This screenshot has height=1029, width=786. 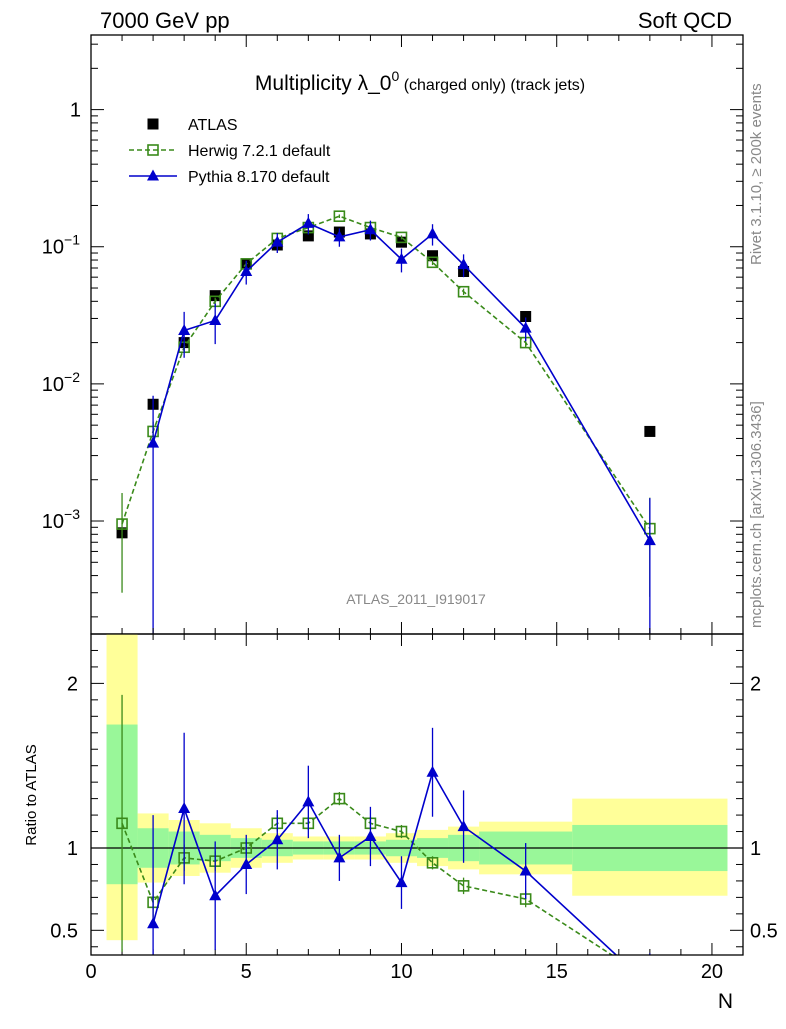 I want to click on ratio-y-tick-label-right: 0.5, so click(x=764, y=931).